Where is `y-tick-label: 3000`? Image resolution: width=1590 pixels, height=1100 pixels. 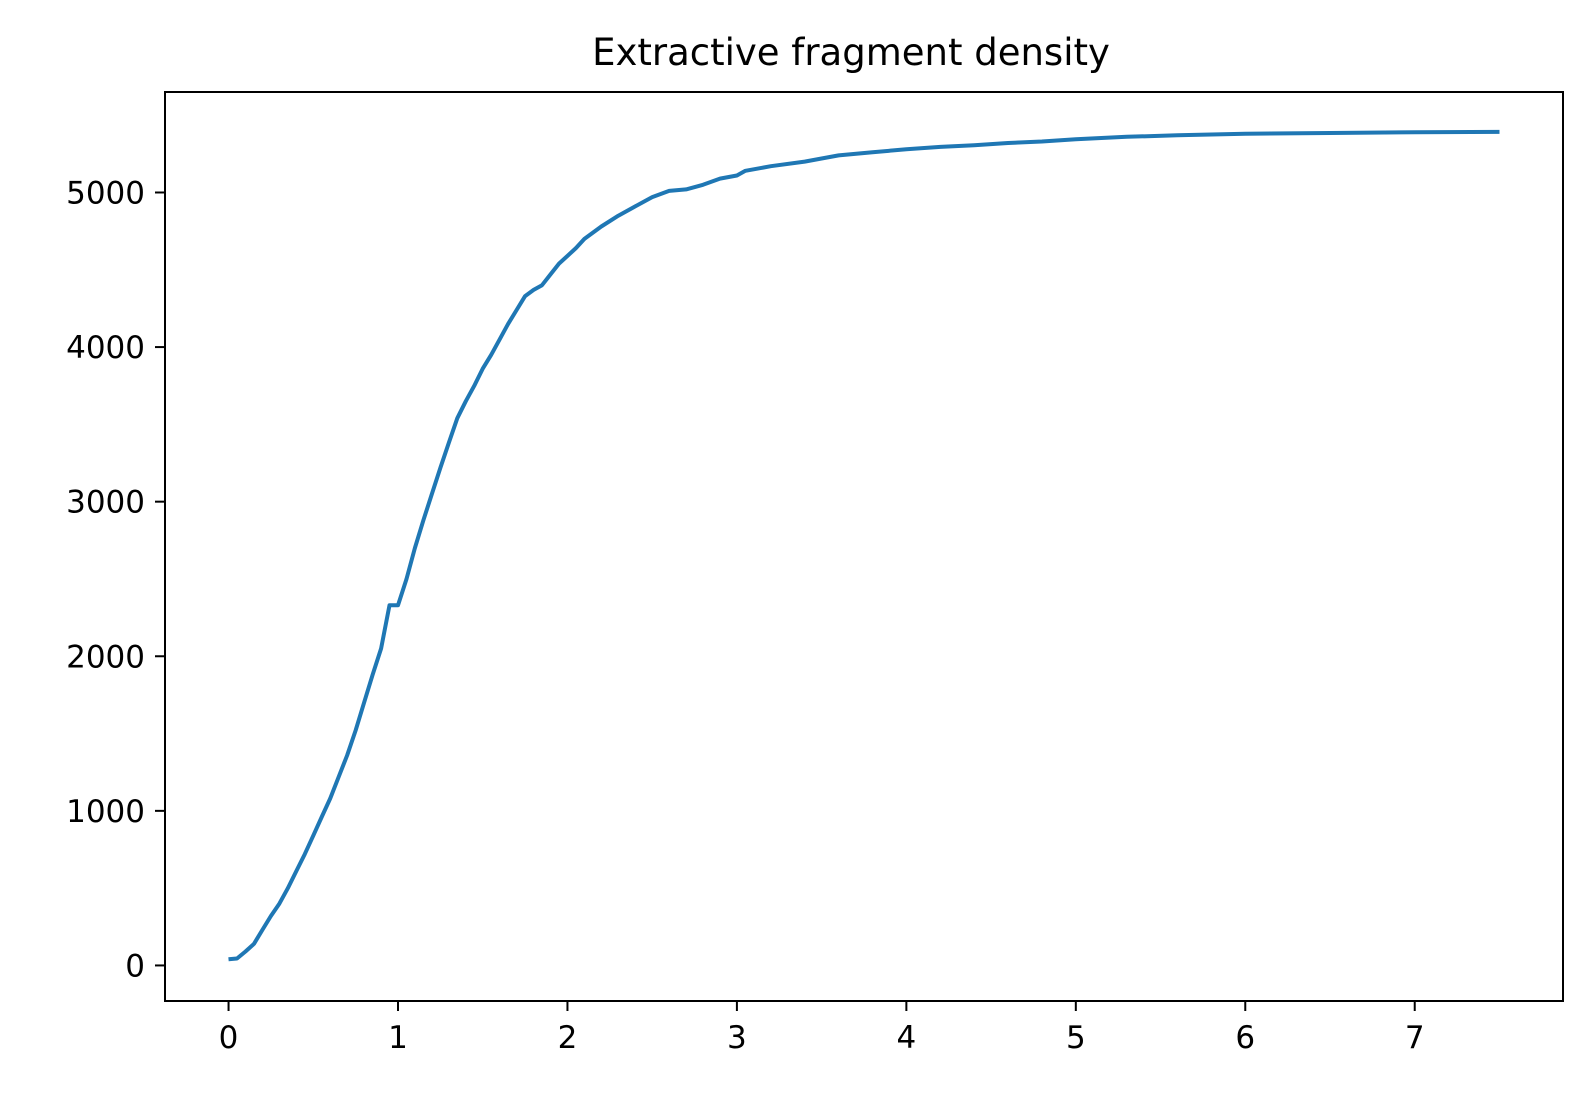 y-tick-label: 3000 is located at coordinates (105, 503).